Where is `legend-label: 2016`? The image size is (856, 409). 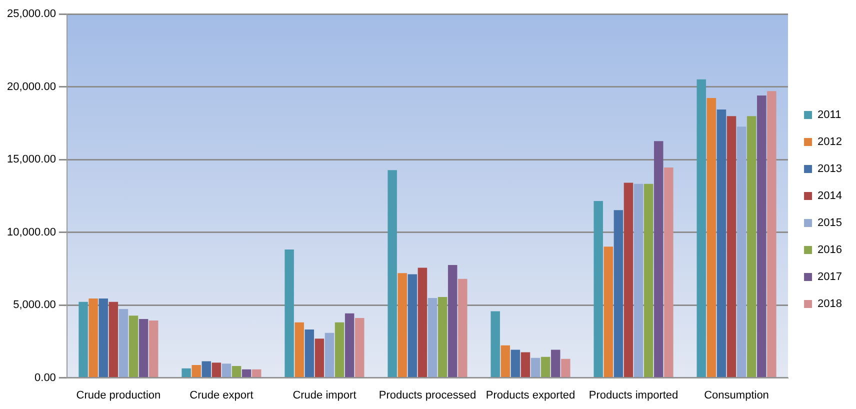 legend-label: 2016 is located at coordinates (830, 250).